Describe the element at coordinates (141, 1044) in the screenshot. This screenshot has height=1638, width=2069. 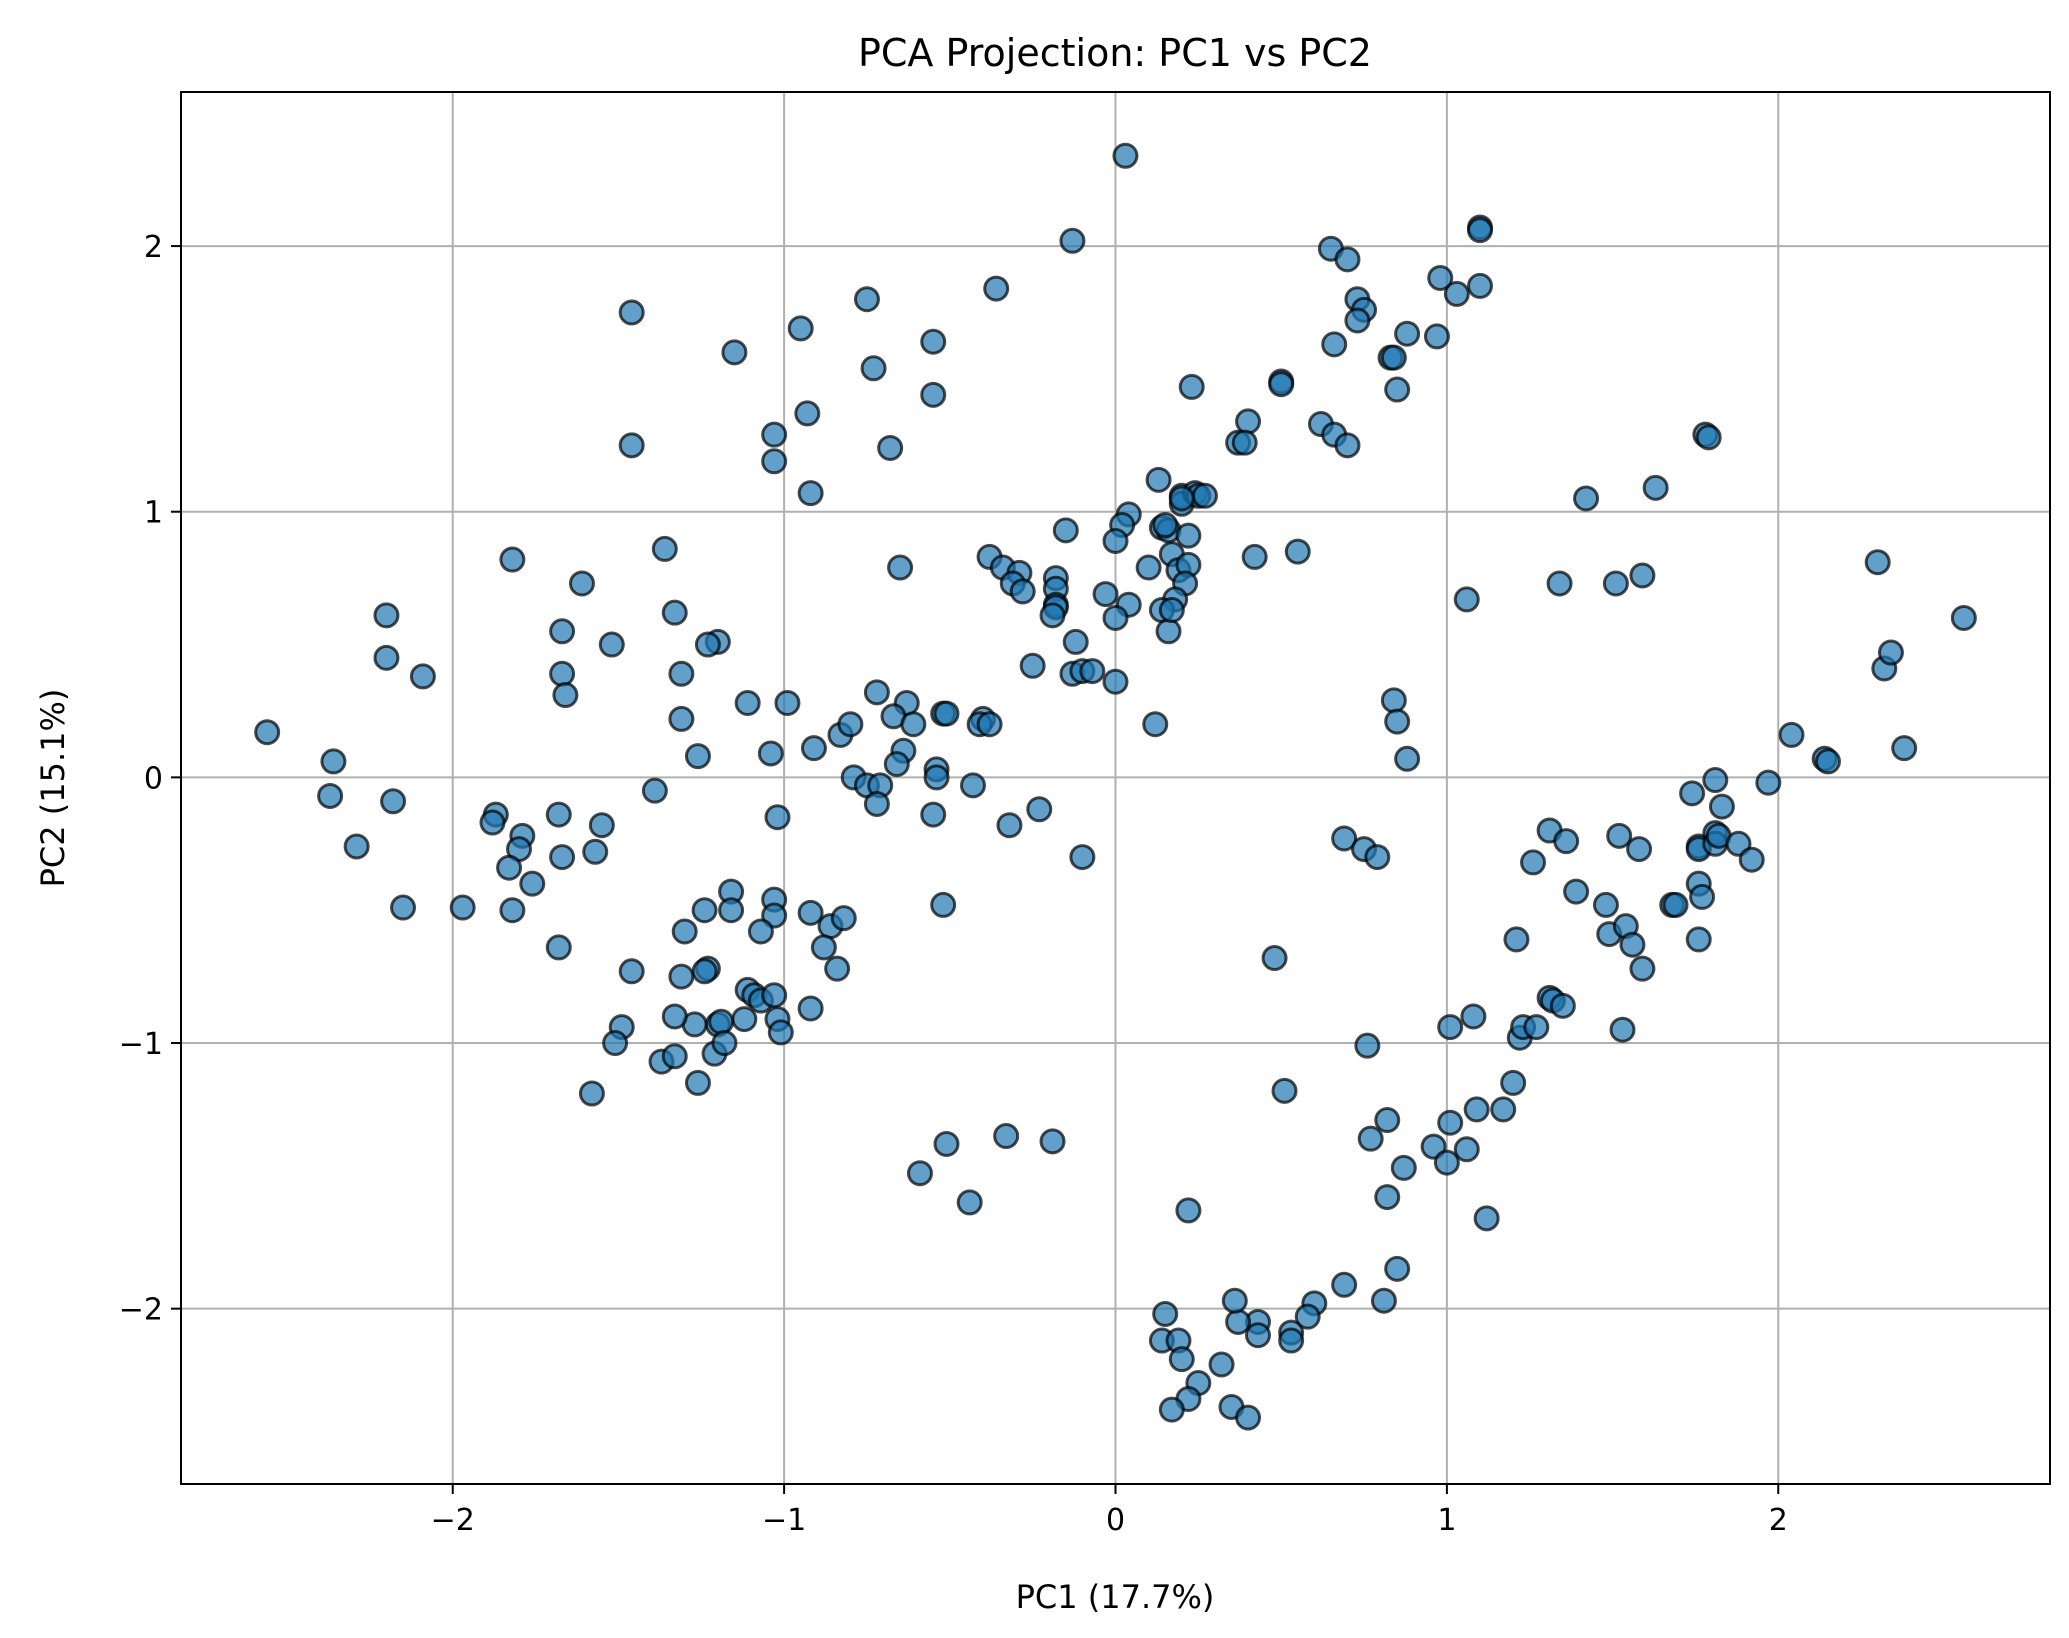
I see `y-tick-label: −1` at that location.